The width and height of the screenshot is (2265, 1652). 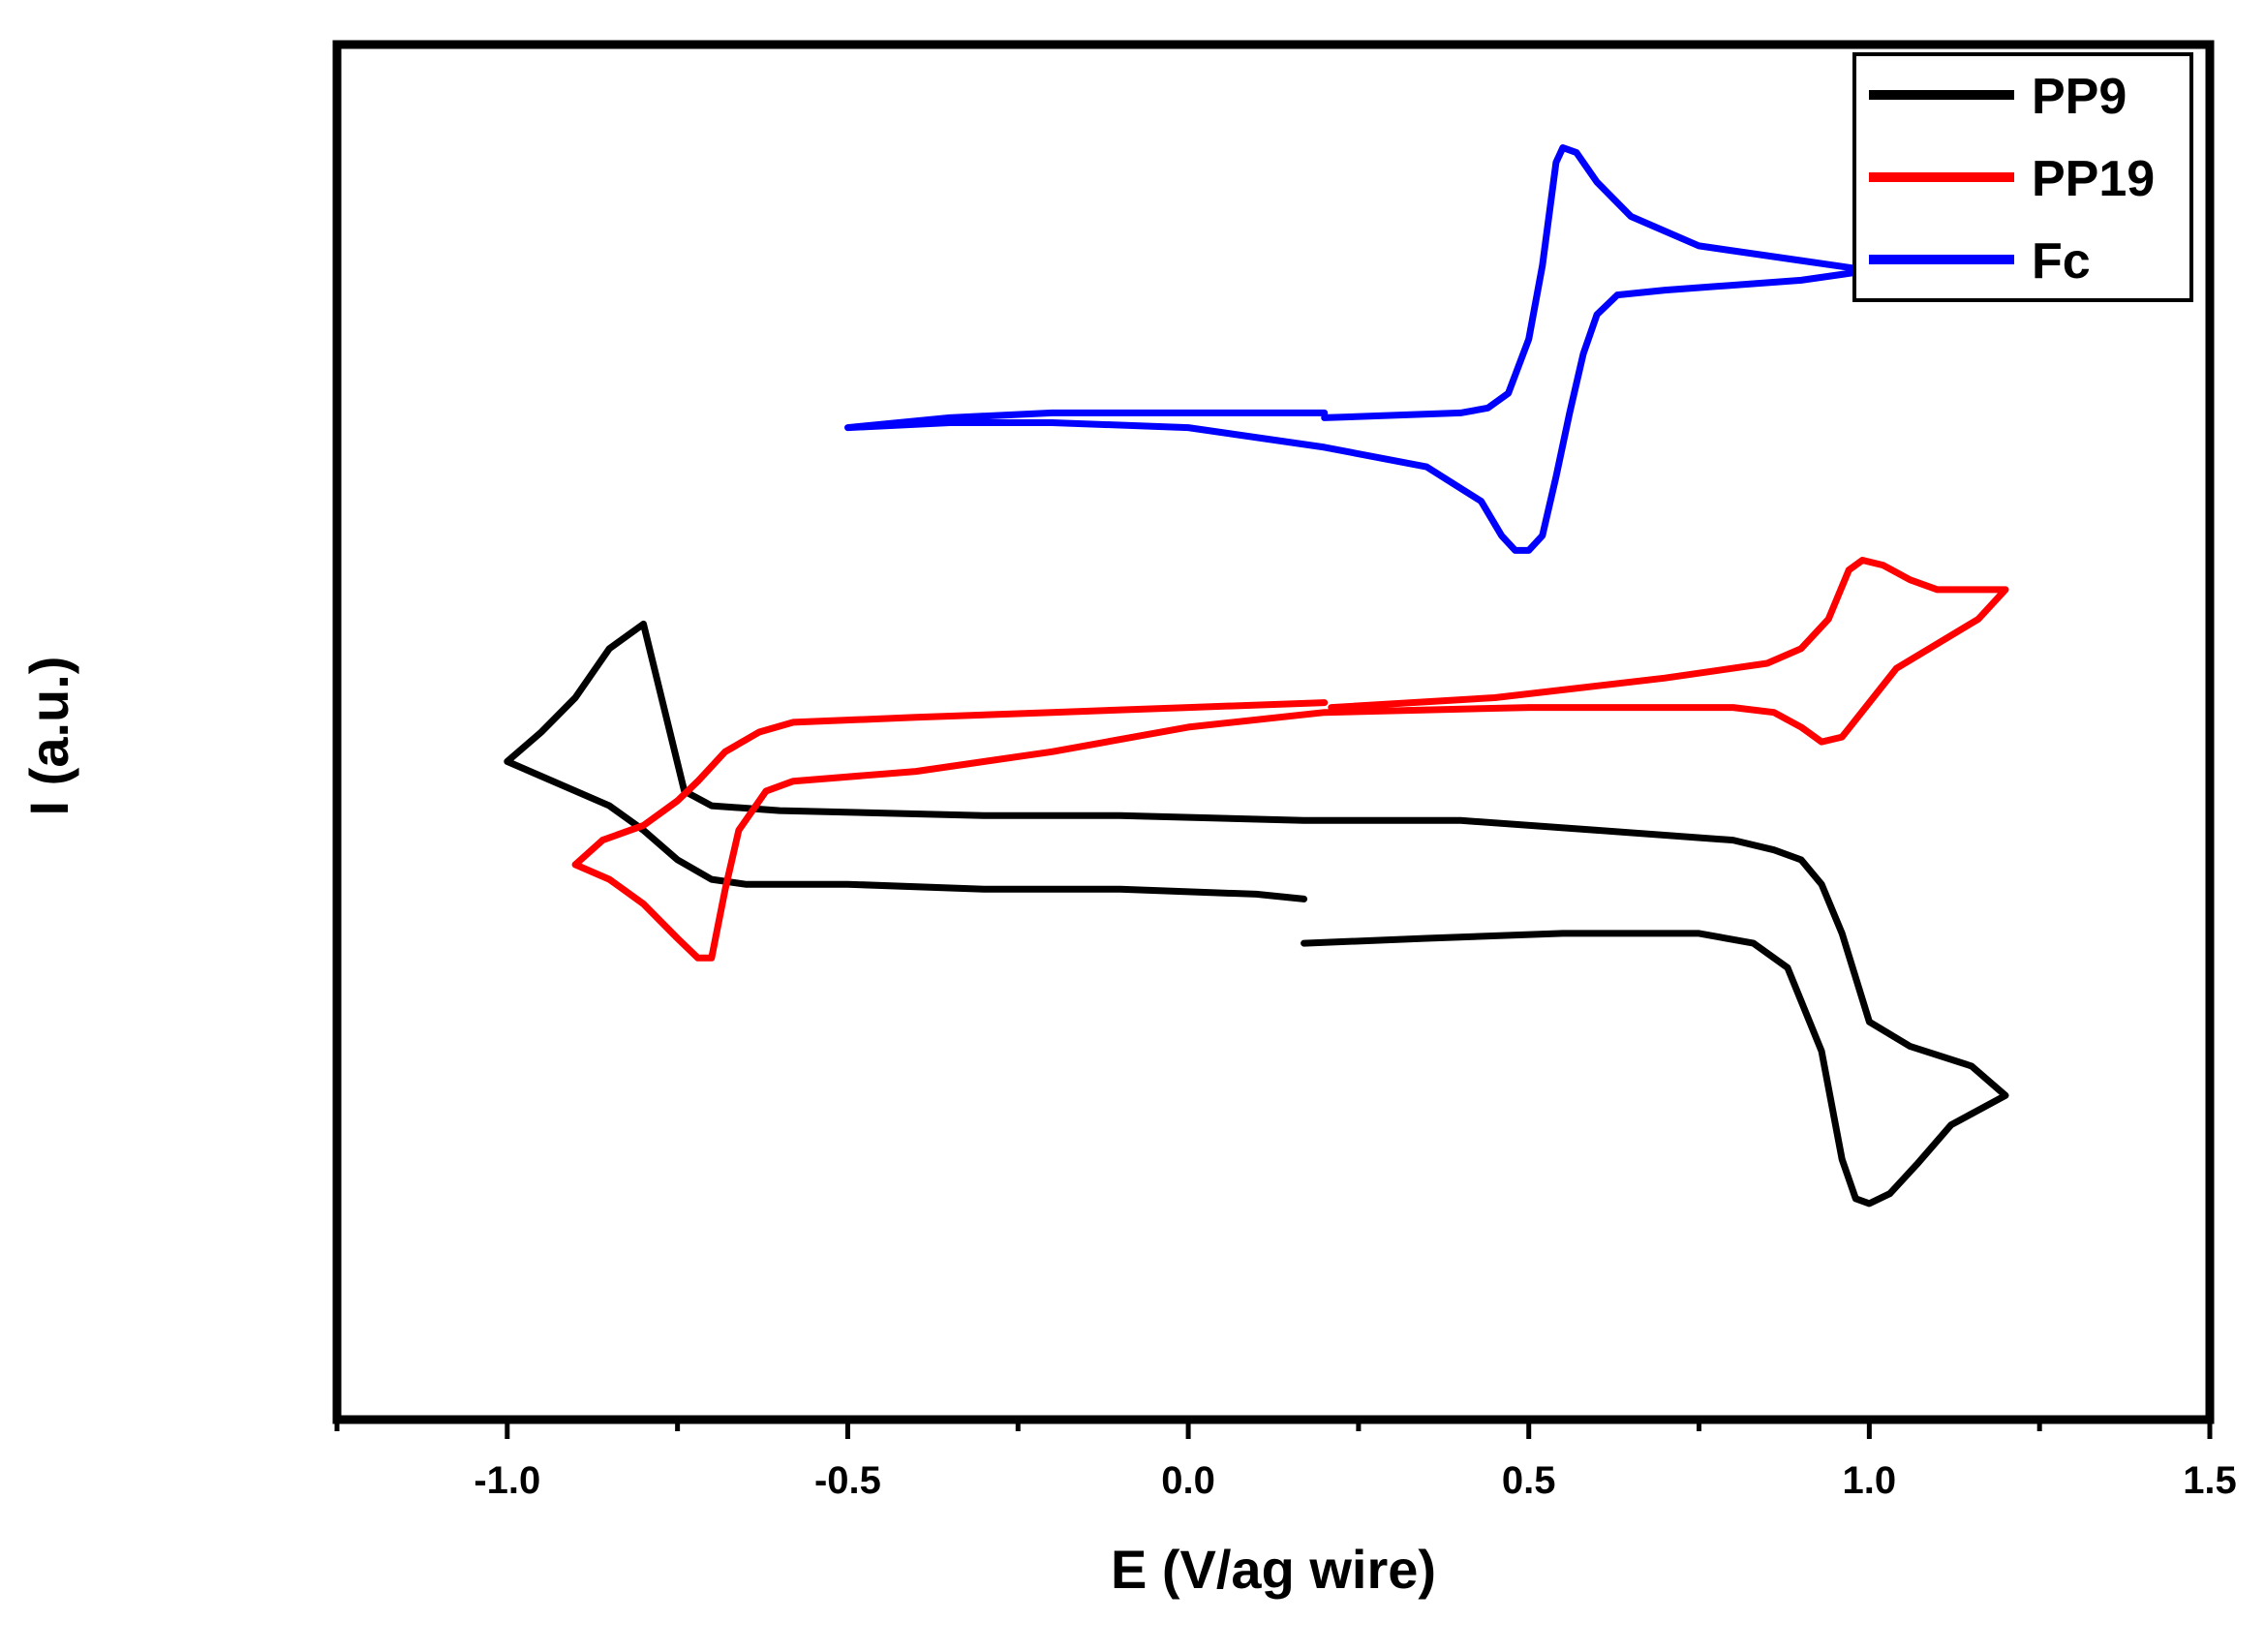 What do you see at coordinates (1529, 1480) in the screenshot?
I see `x-tick-label: 0.5` at bounding box center [1529, 1480].